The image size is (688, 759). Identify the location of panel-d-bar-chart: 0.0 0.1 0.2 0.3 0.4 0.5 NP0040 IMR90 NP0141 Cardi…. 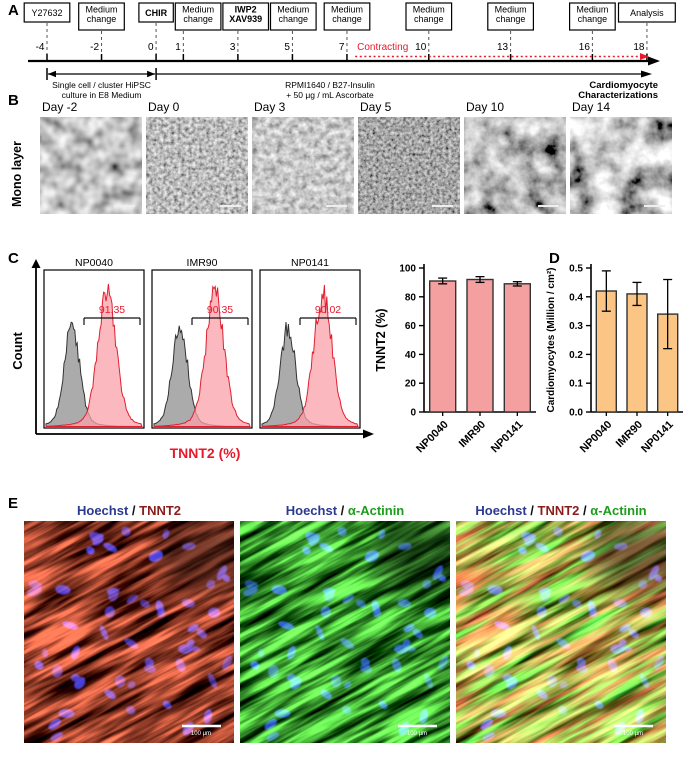
(615, 361).